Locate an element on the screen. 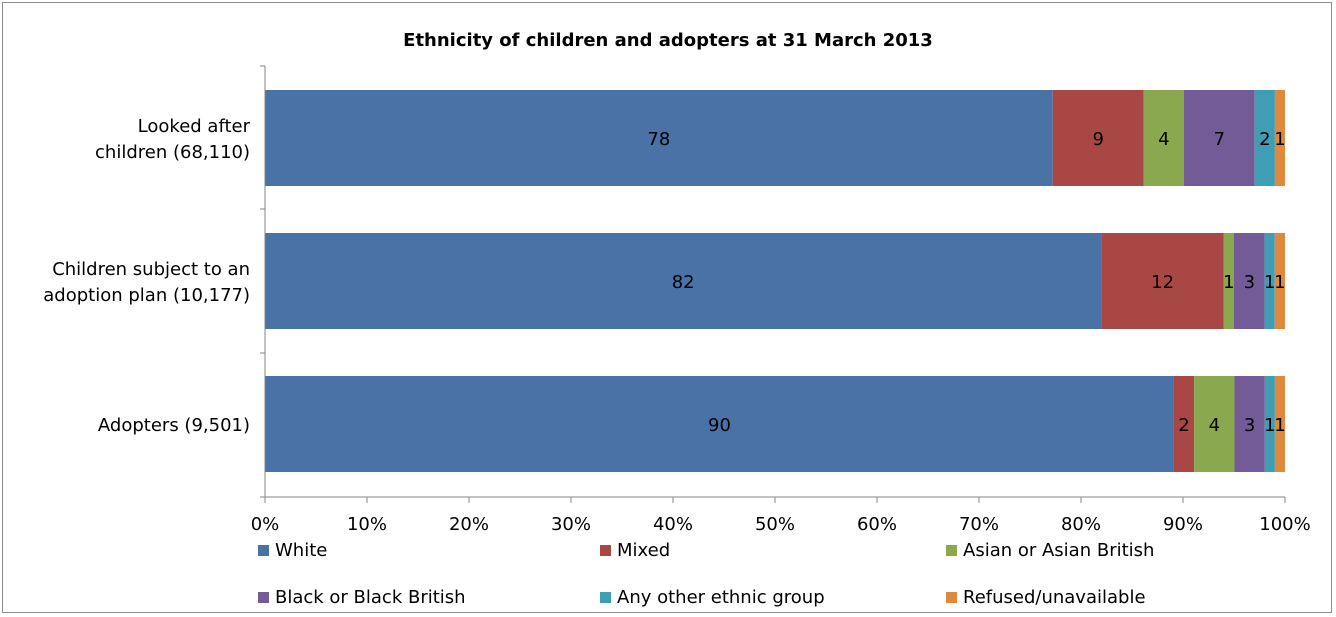  x-tick-label: 70% is located at coordinates (979, 524).